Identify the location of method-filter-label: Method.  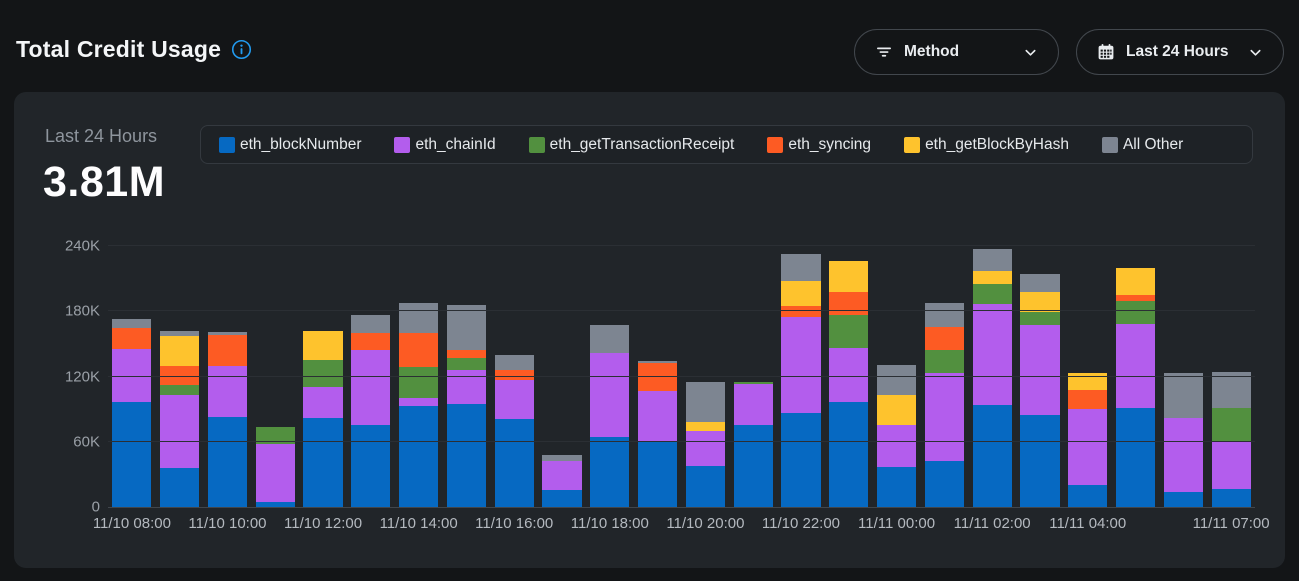
(932, 51).